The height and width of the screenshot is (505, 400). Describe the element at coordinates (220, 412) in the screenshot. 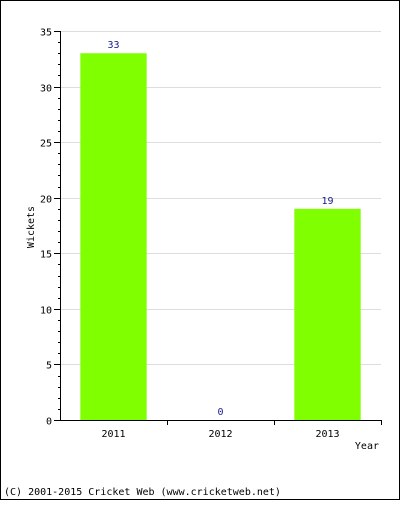

I see `data-label-2012: 0` at that location.